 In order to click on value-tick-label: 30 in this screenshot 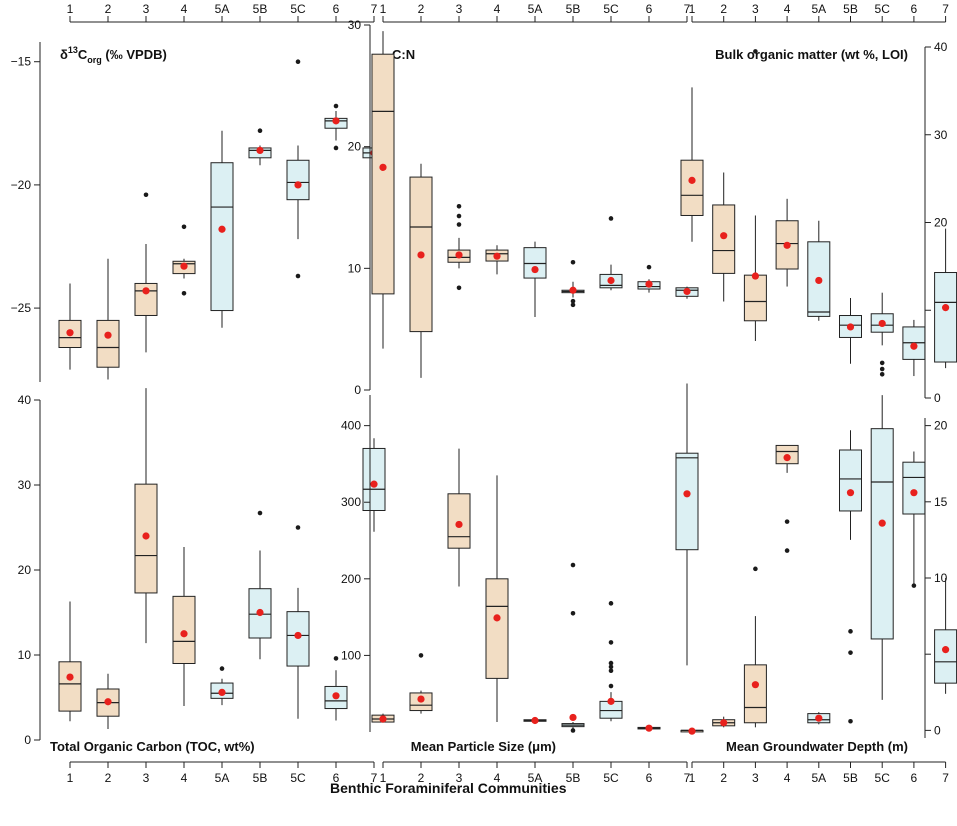, I will do `click(355, 25)`.